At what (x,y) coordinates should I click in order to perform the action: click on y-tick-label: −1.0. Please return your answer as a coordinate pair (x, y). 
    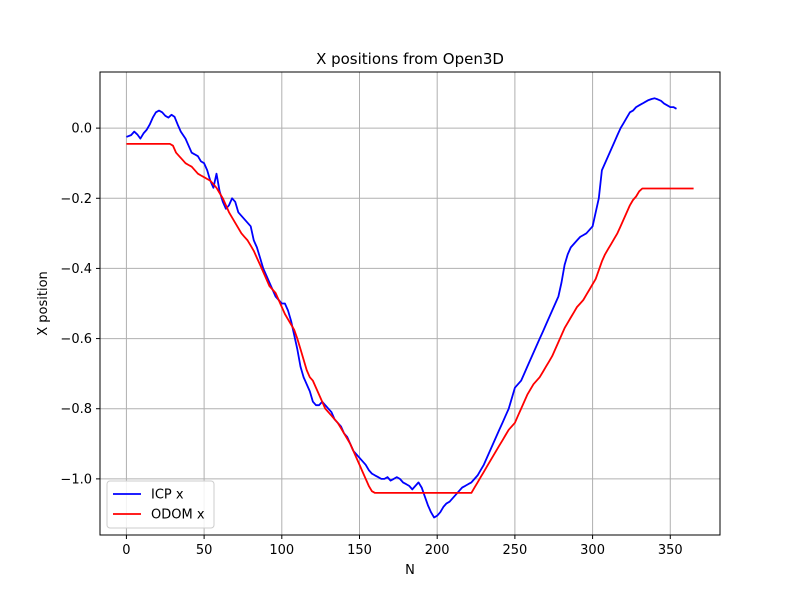
    Looking at the image, I should click on (76, 479).